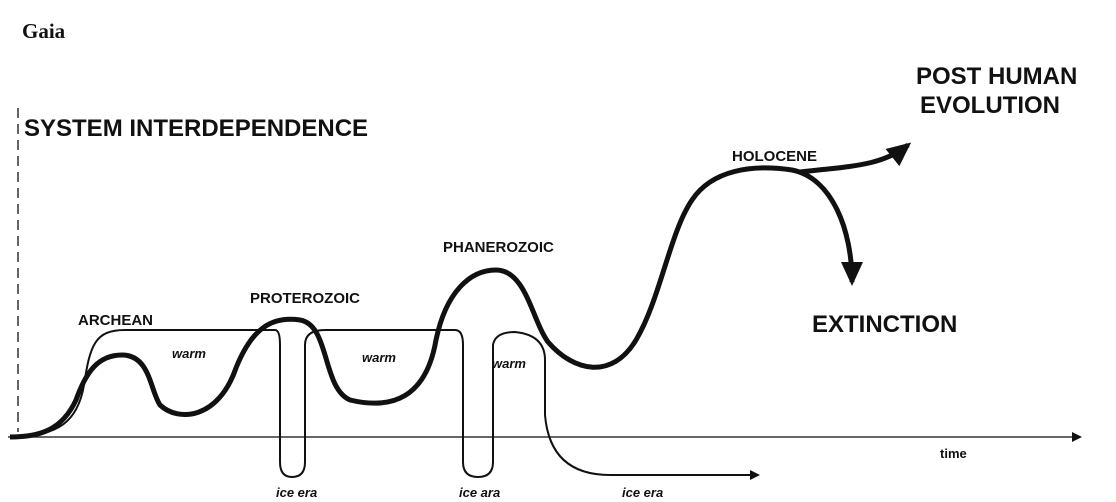 The height and width of the screenshot is (502, 1116). I want to click on era-label: HOLOCENE, so click(774, 156).